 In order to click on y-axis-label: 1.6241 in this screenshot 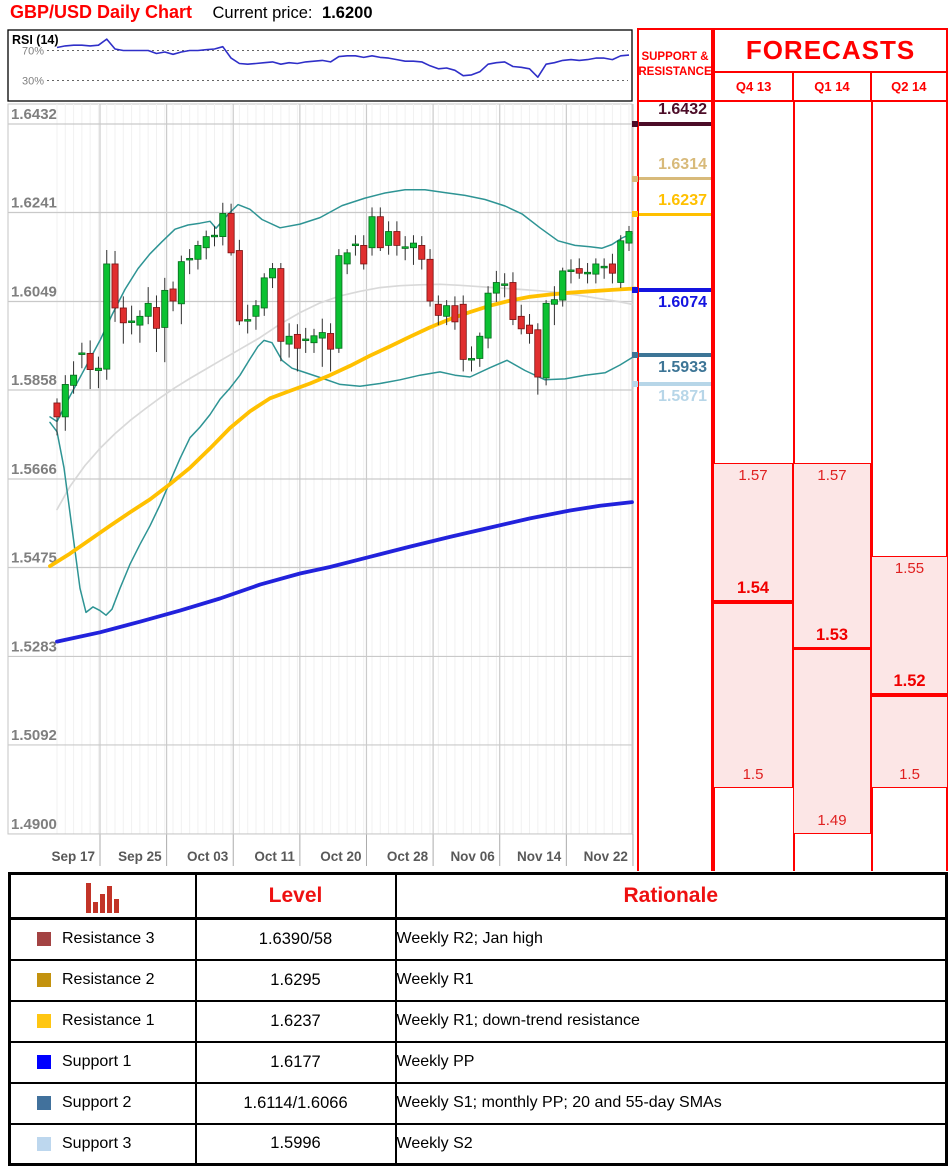, I will do `click(34, 203)`.